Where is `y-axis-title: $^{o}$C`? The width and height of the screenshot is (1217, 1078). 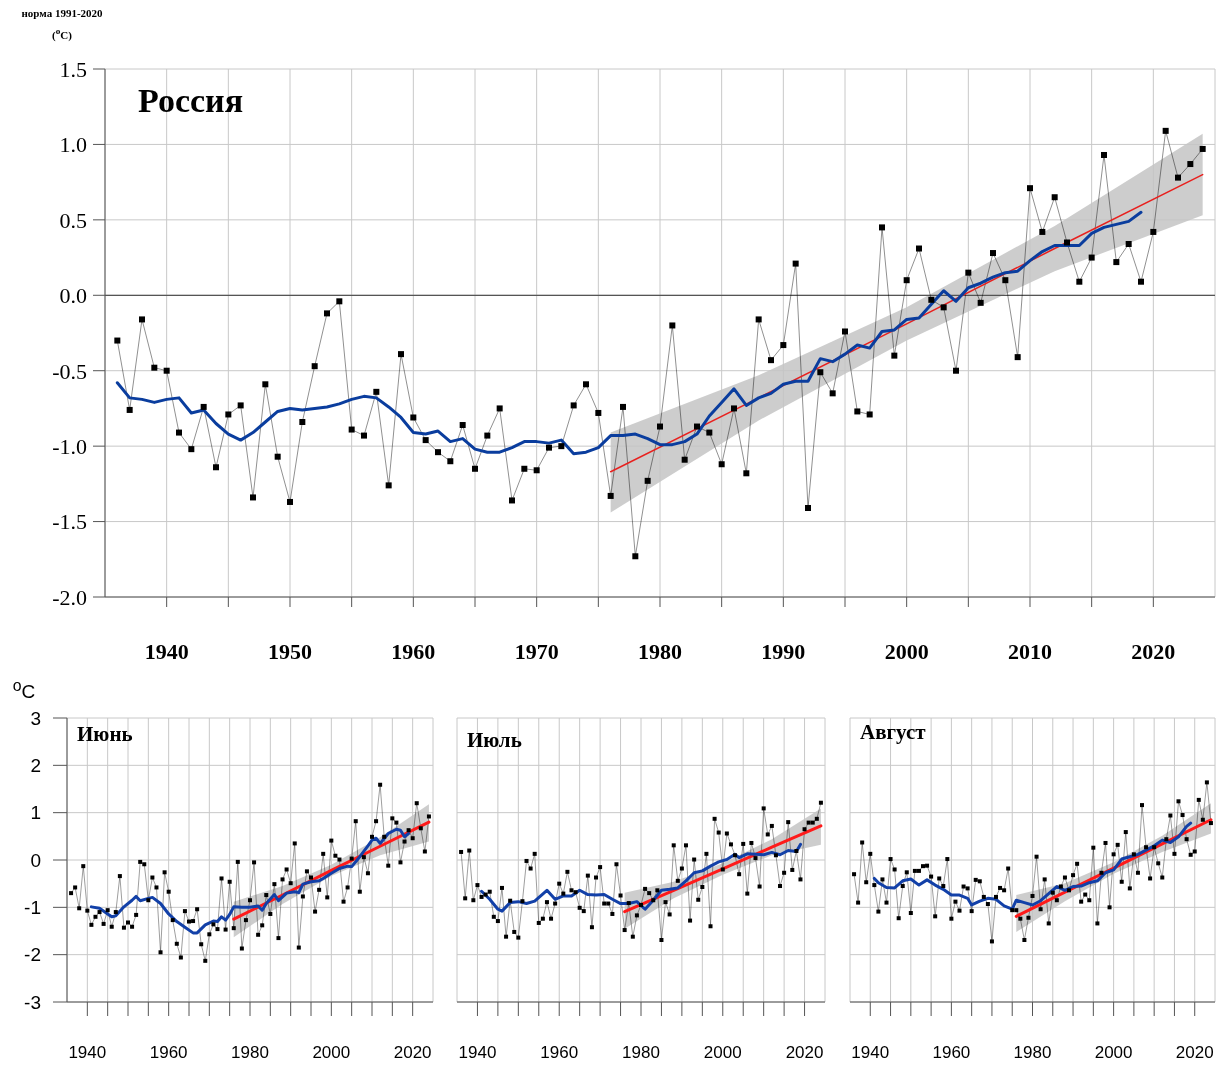 y-axis-title: $^{o}$C is located at coordinates (24, 689).